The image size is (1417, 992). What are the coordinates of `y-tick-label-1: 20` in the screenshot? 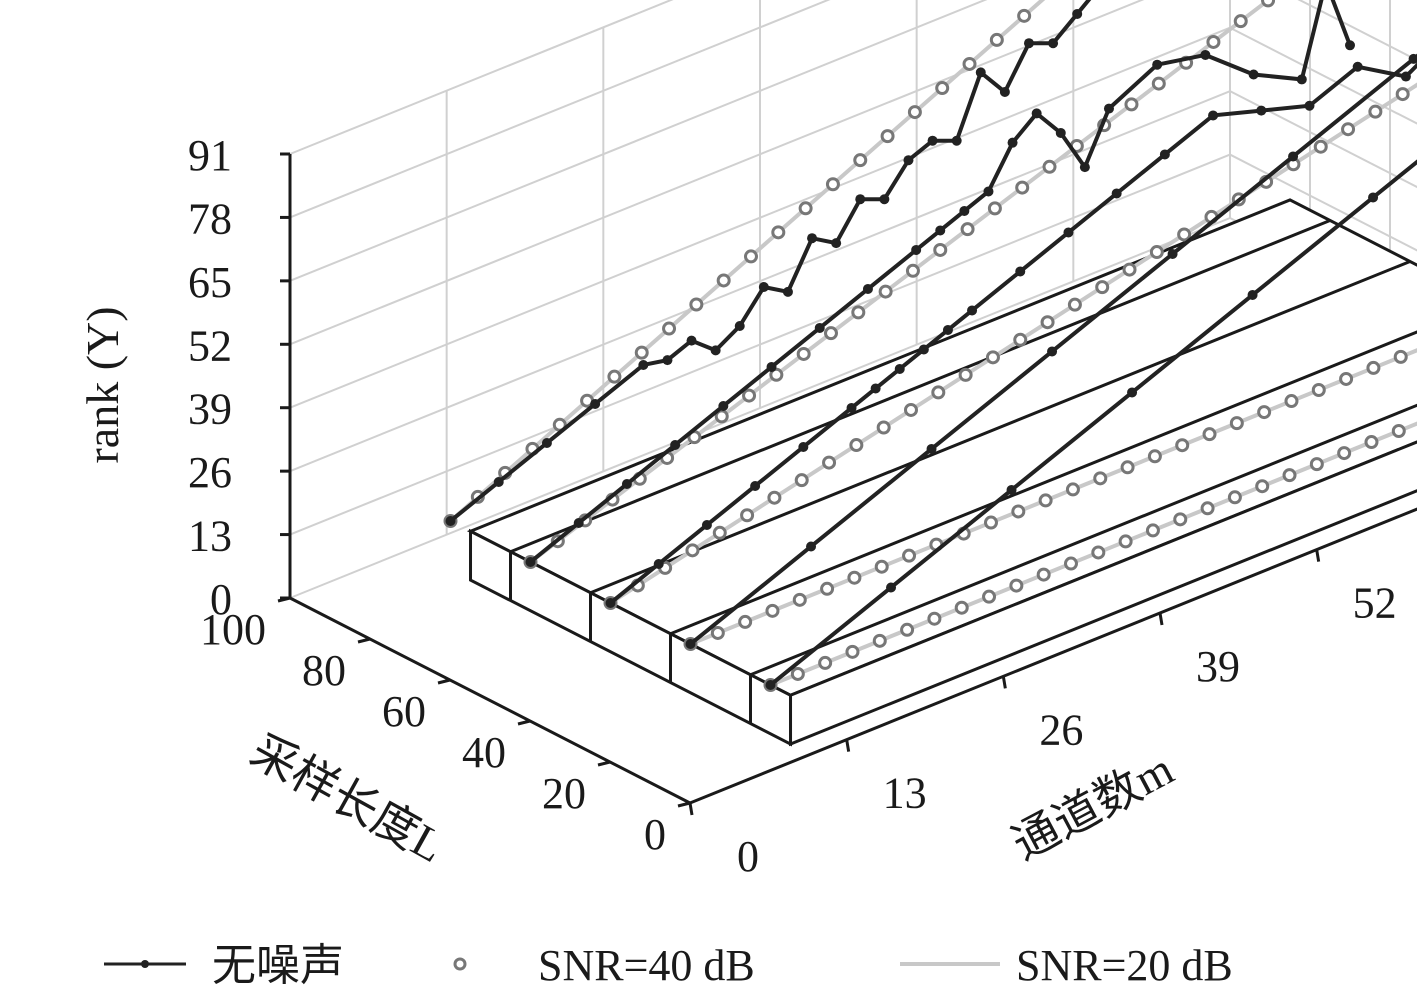 It's located at (564, 793).